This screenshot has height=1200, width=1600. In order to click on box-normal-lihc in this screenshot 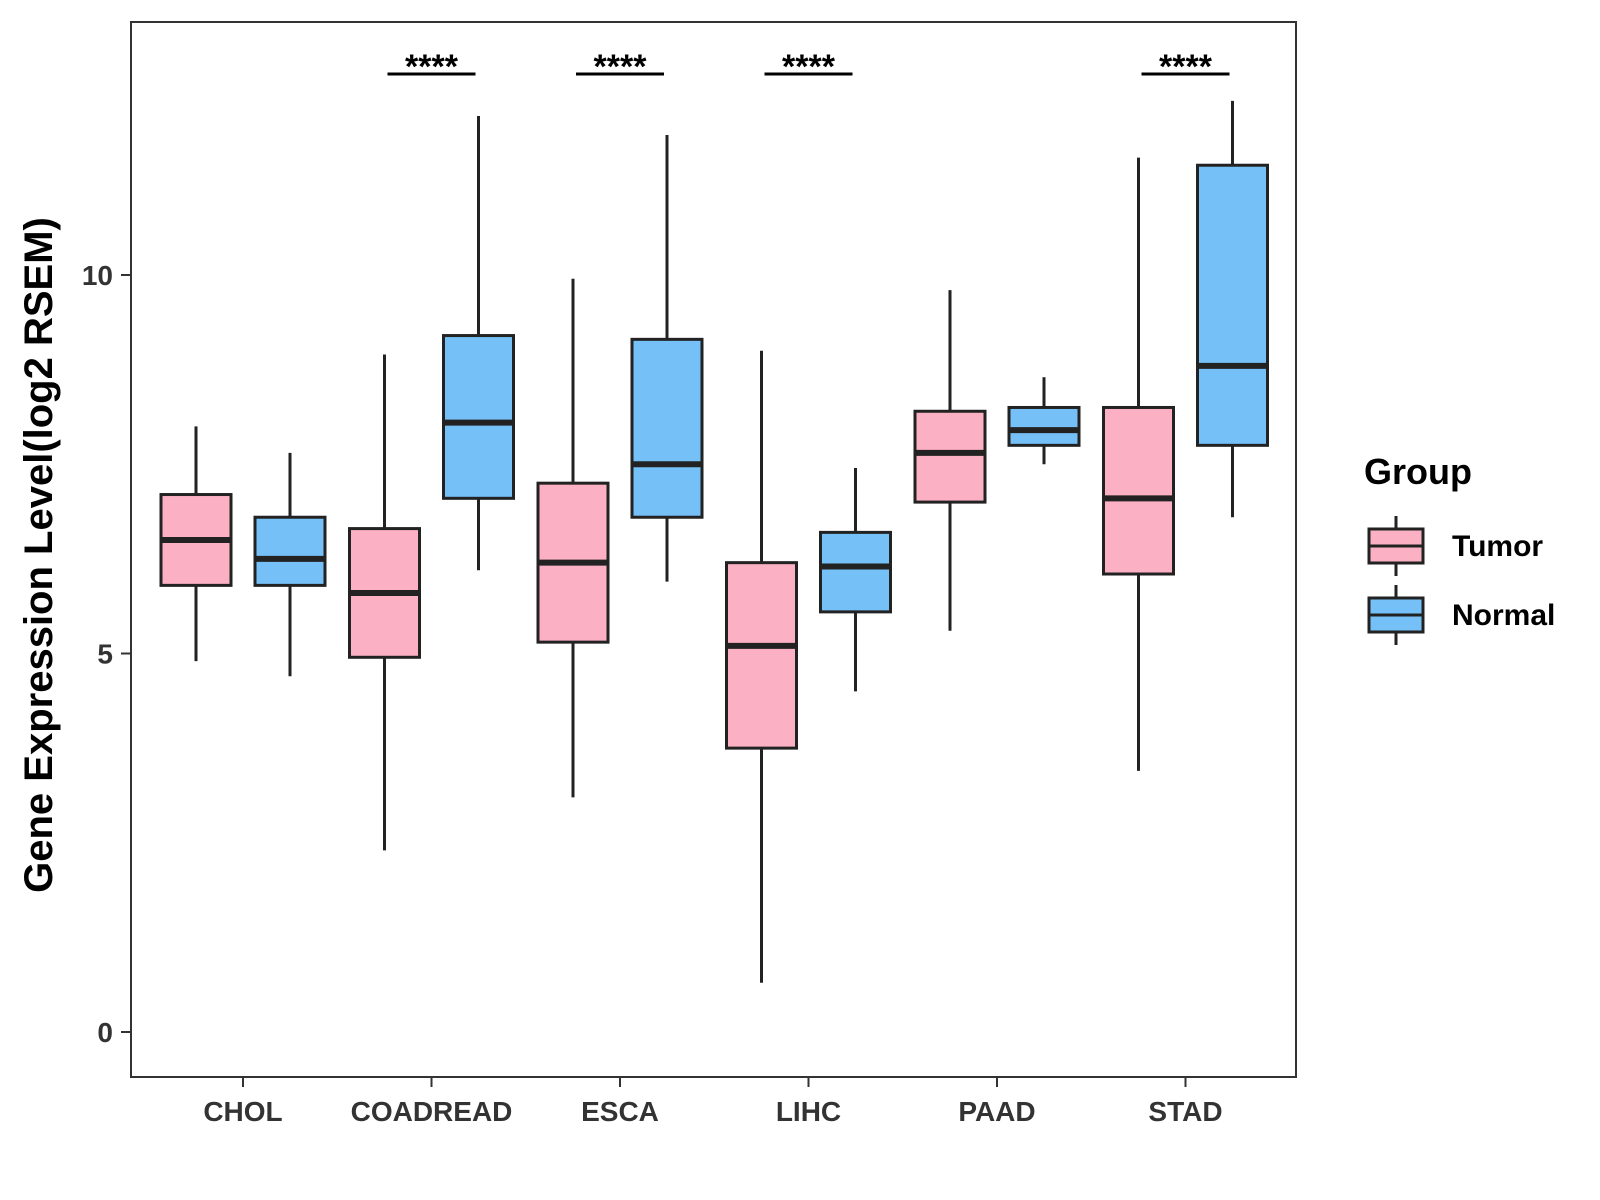, I will do `click(855, 580)`.